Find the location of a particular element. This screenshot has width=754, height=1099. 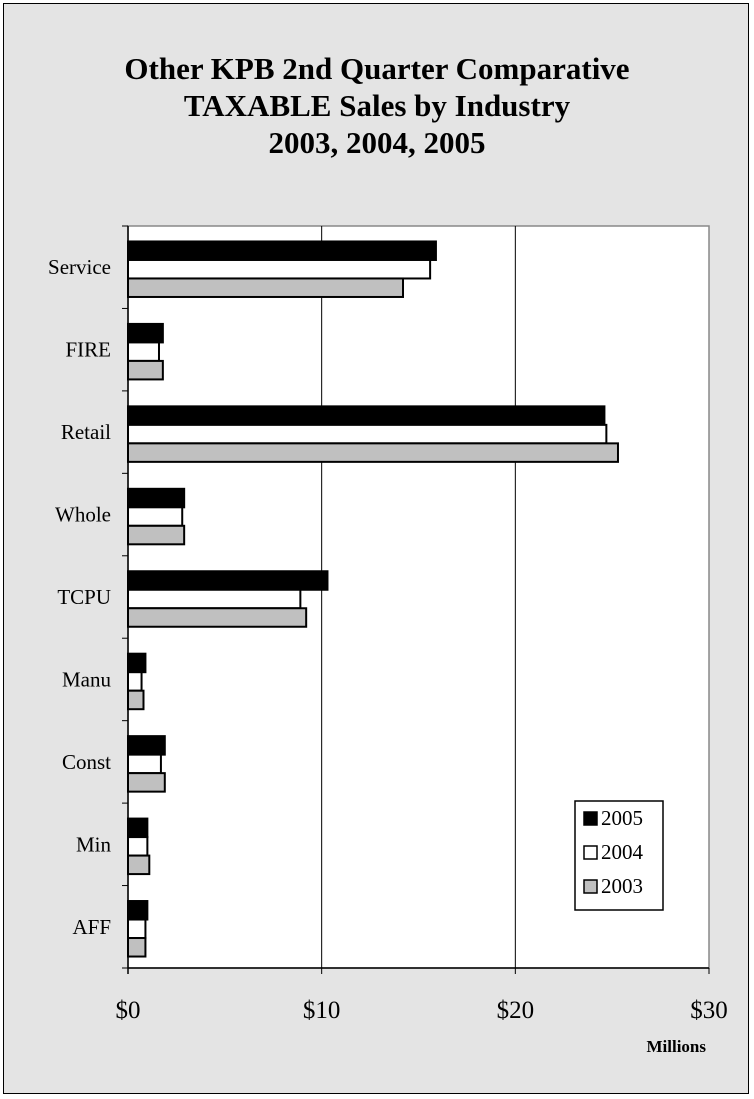

legend-label-2004: 2004 is located at coordinates (622, 852).